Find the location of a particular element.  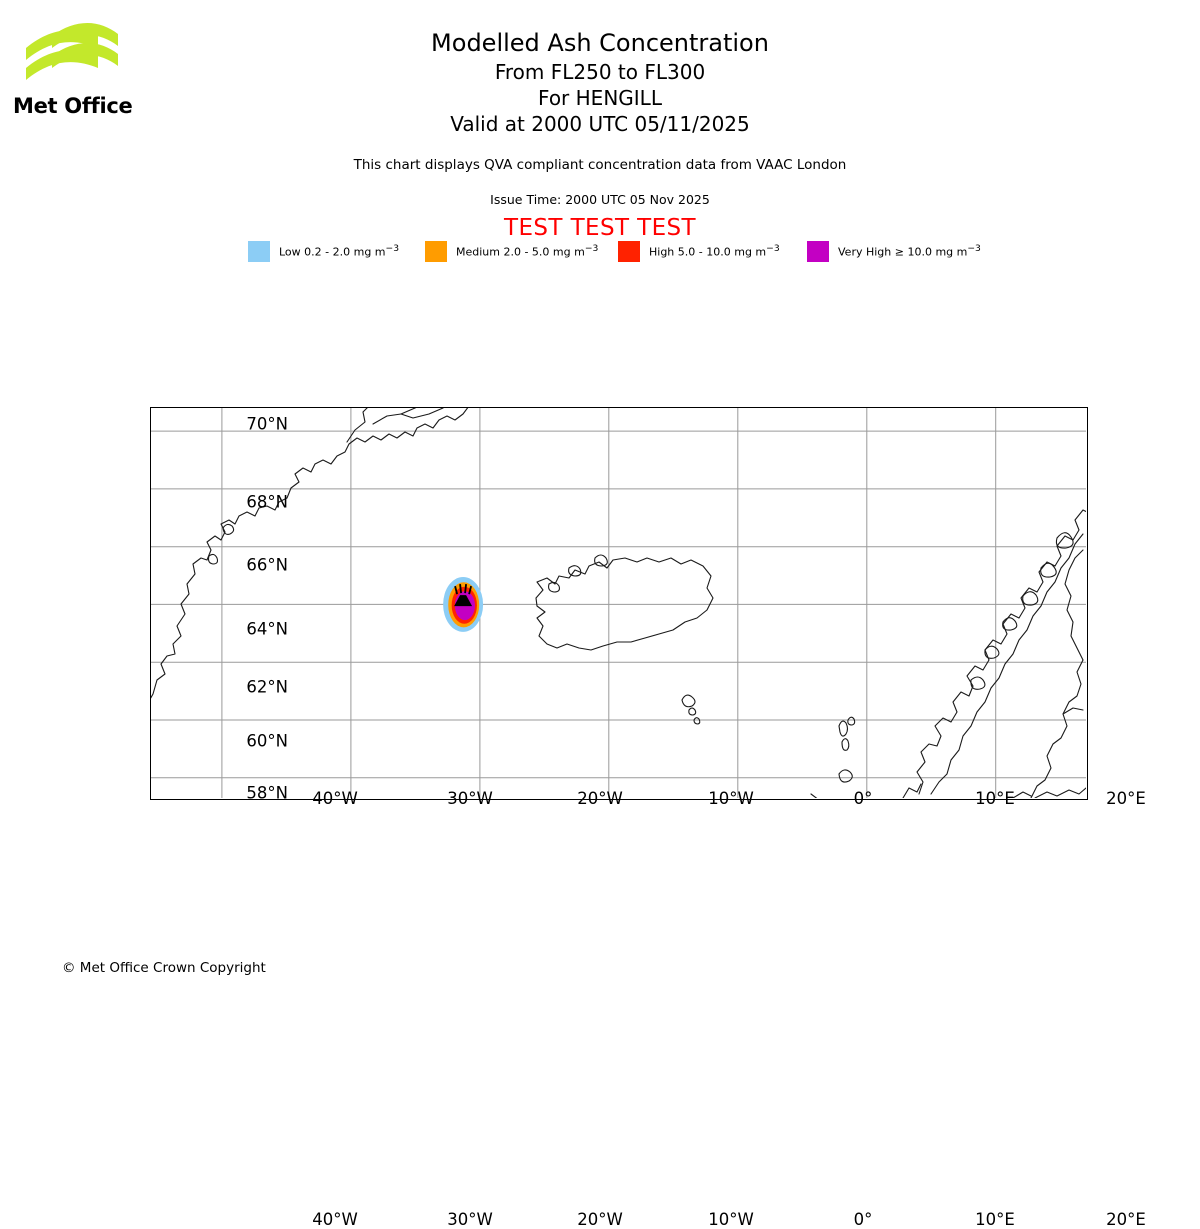

lat-tick-left-64: 64°N is located at coordinates (267, 629).